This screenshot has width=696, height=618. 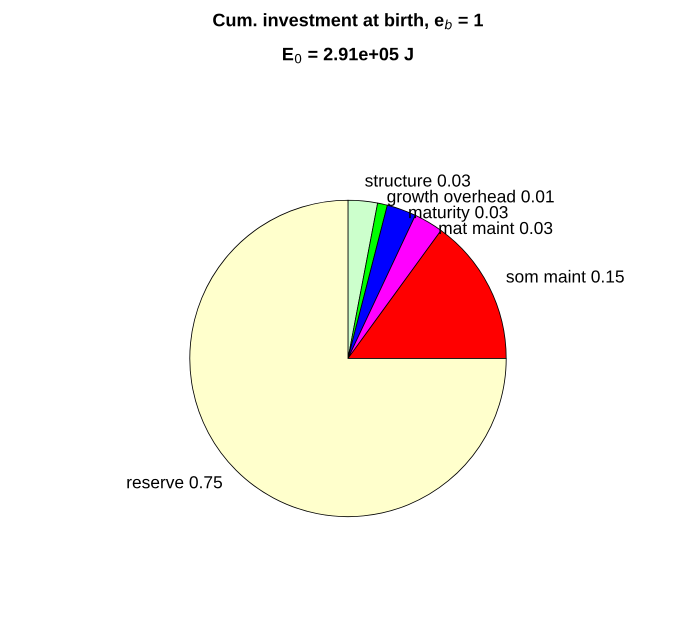 What do you see at coordinates (174, 482) in the screenshot?
I see `slice-label: reserve 0.75` at bounding box center [174, 482].